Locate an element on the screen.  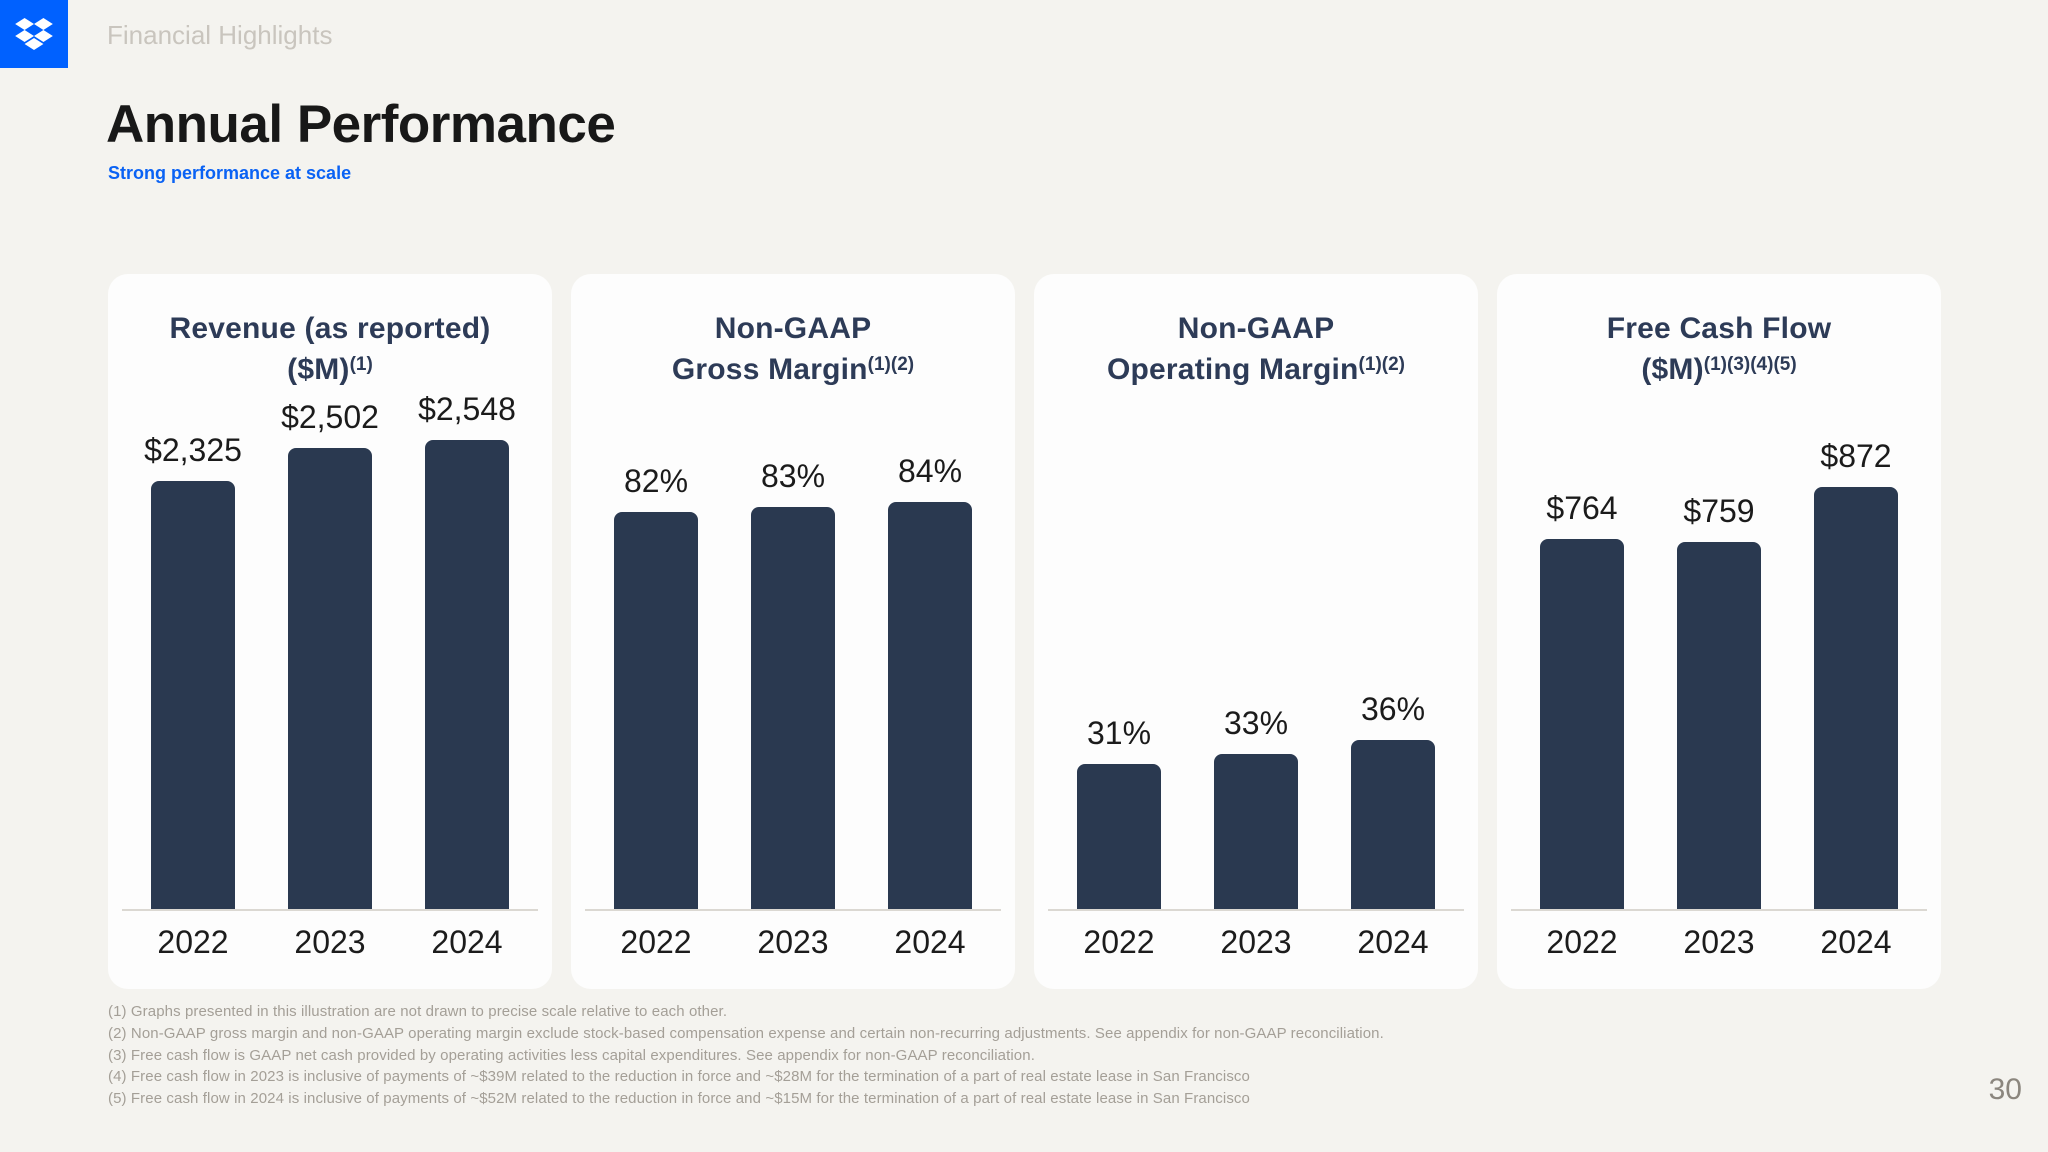
bar-value-label: 82% is located at coordinates (656, 481).